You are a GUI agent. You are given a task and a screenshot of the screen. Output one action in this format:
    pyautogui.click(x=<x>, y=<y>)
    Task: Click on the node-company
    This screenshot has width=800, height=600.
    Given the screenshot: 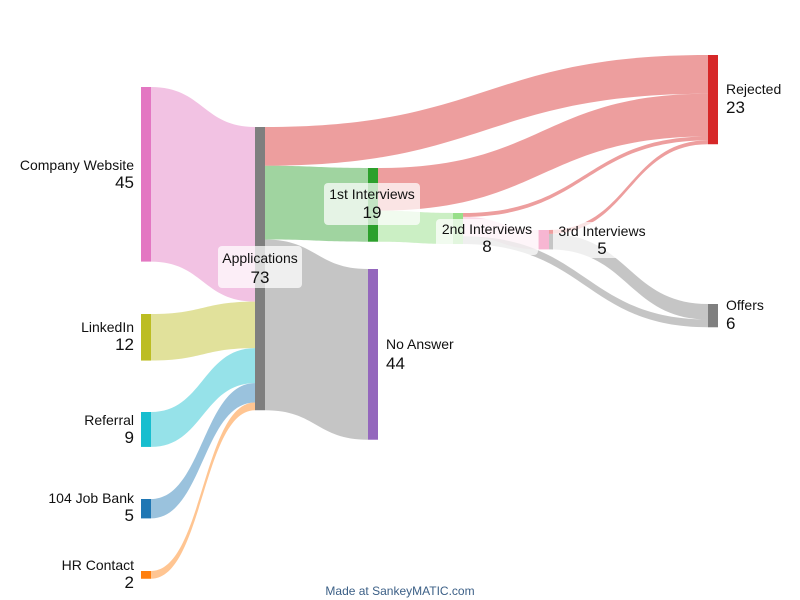 What is the action you would take?
    pyautogui.click(x=146, y=174)
    